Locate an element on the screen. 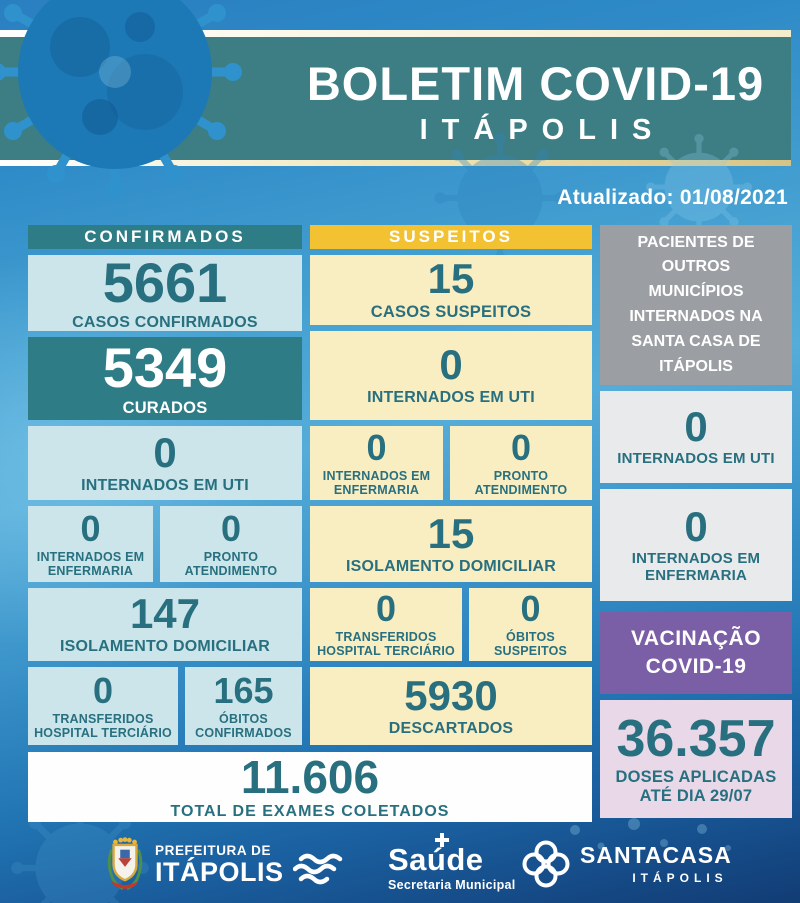 The height and width of the screenshot is (903, 800). card-curados: 5349 CURADOS is located at coordinates (165, 378).